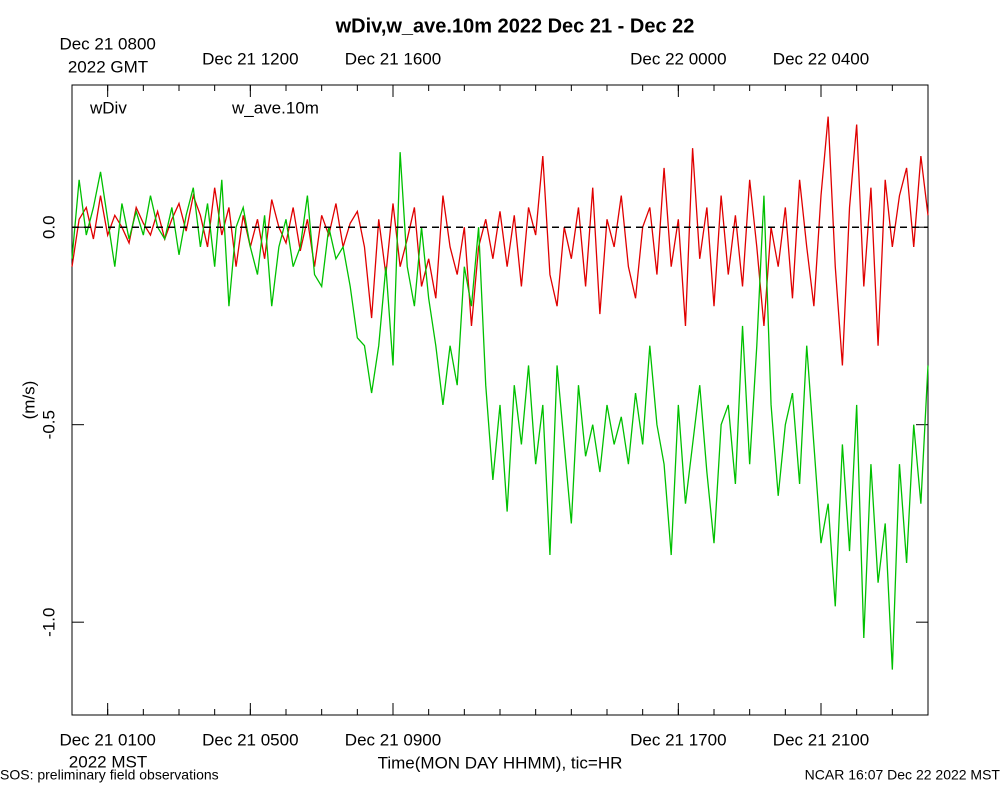 This screenshot has width=1000, height=800. Describe the element at coordinates (678, 739) in the screenshot. I see `x-tick-label: Dec 21 1700` at that location.